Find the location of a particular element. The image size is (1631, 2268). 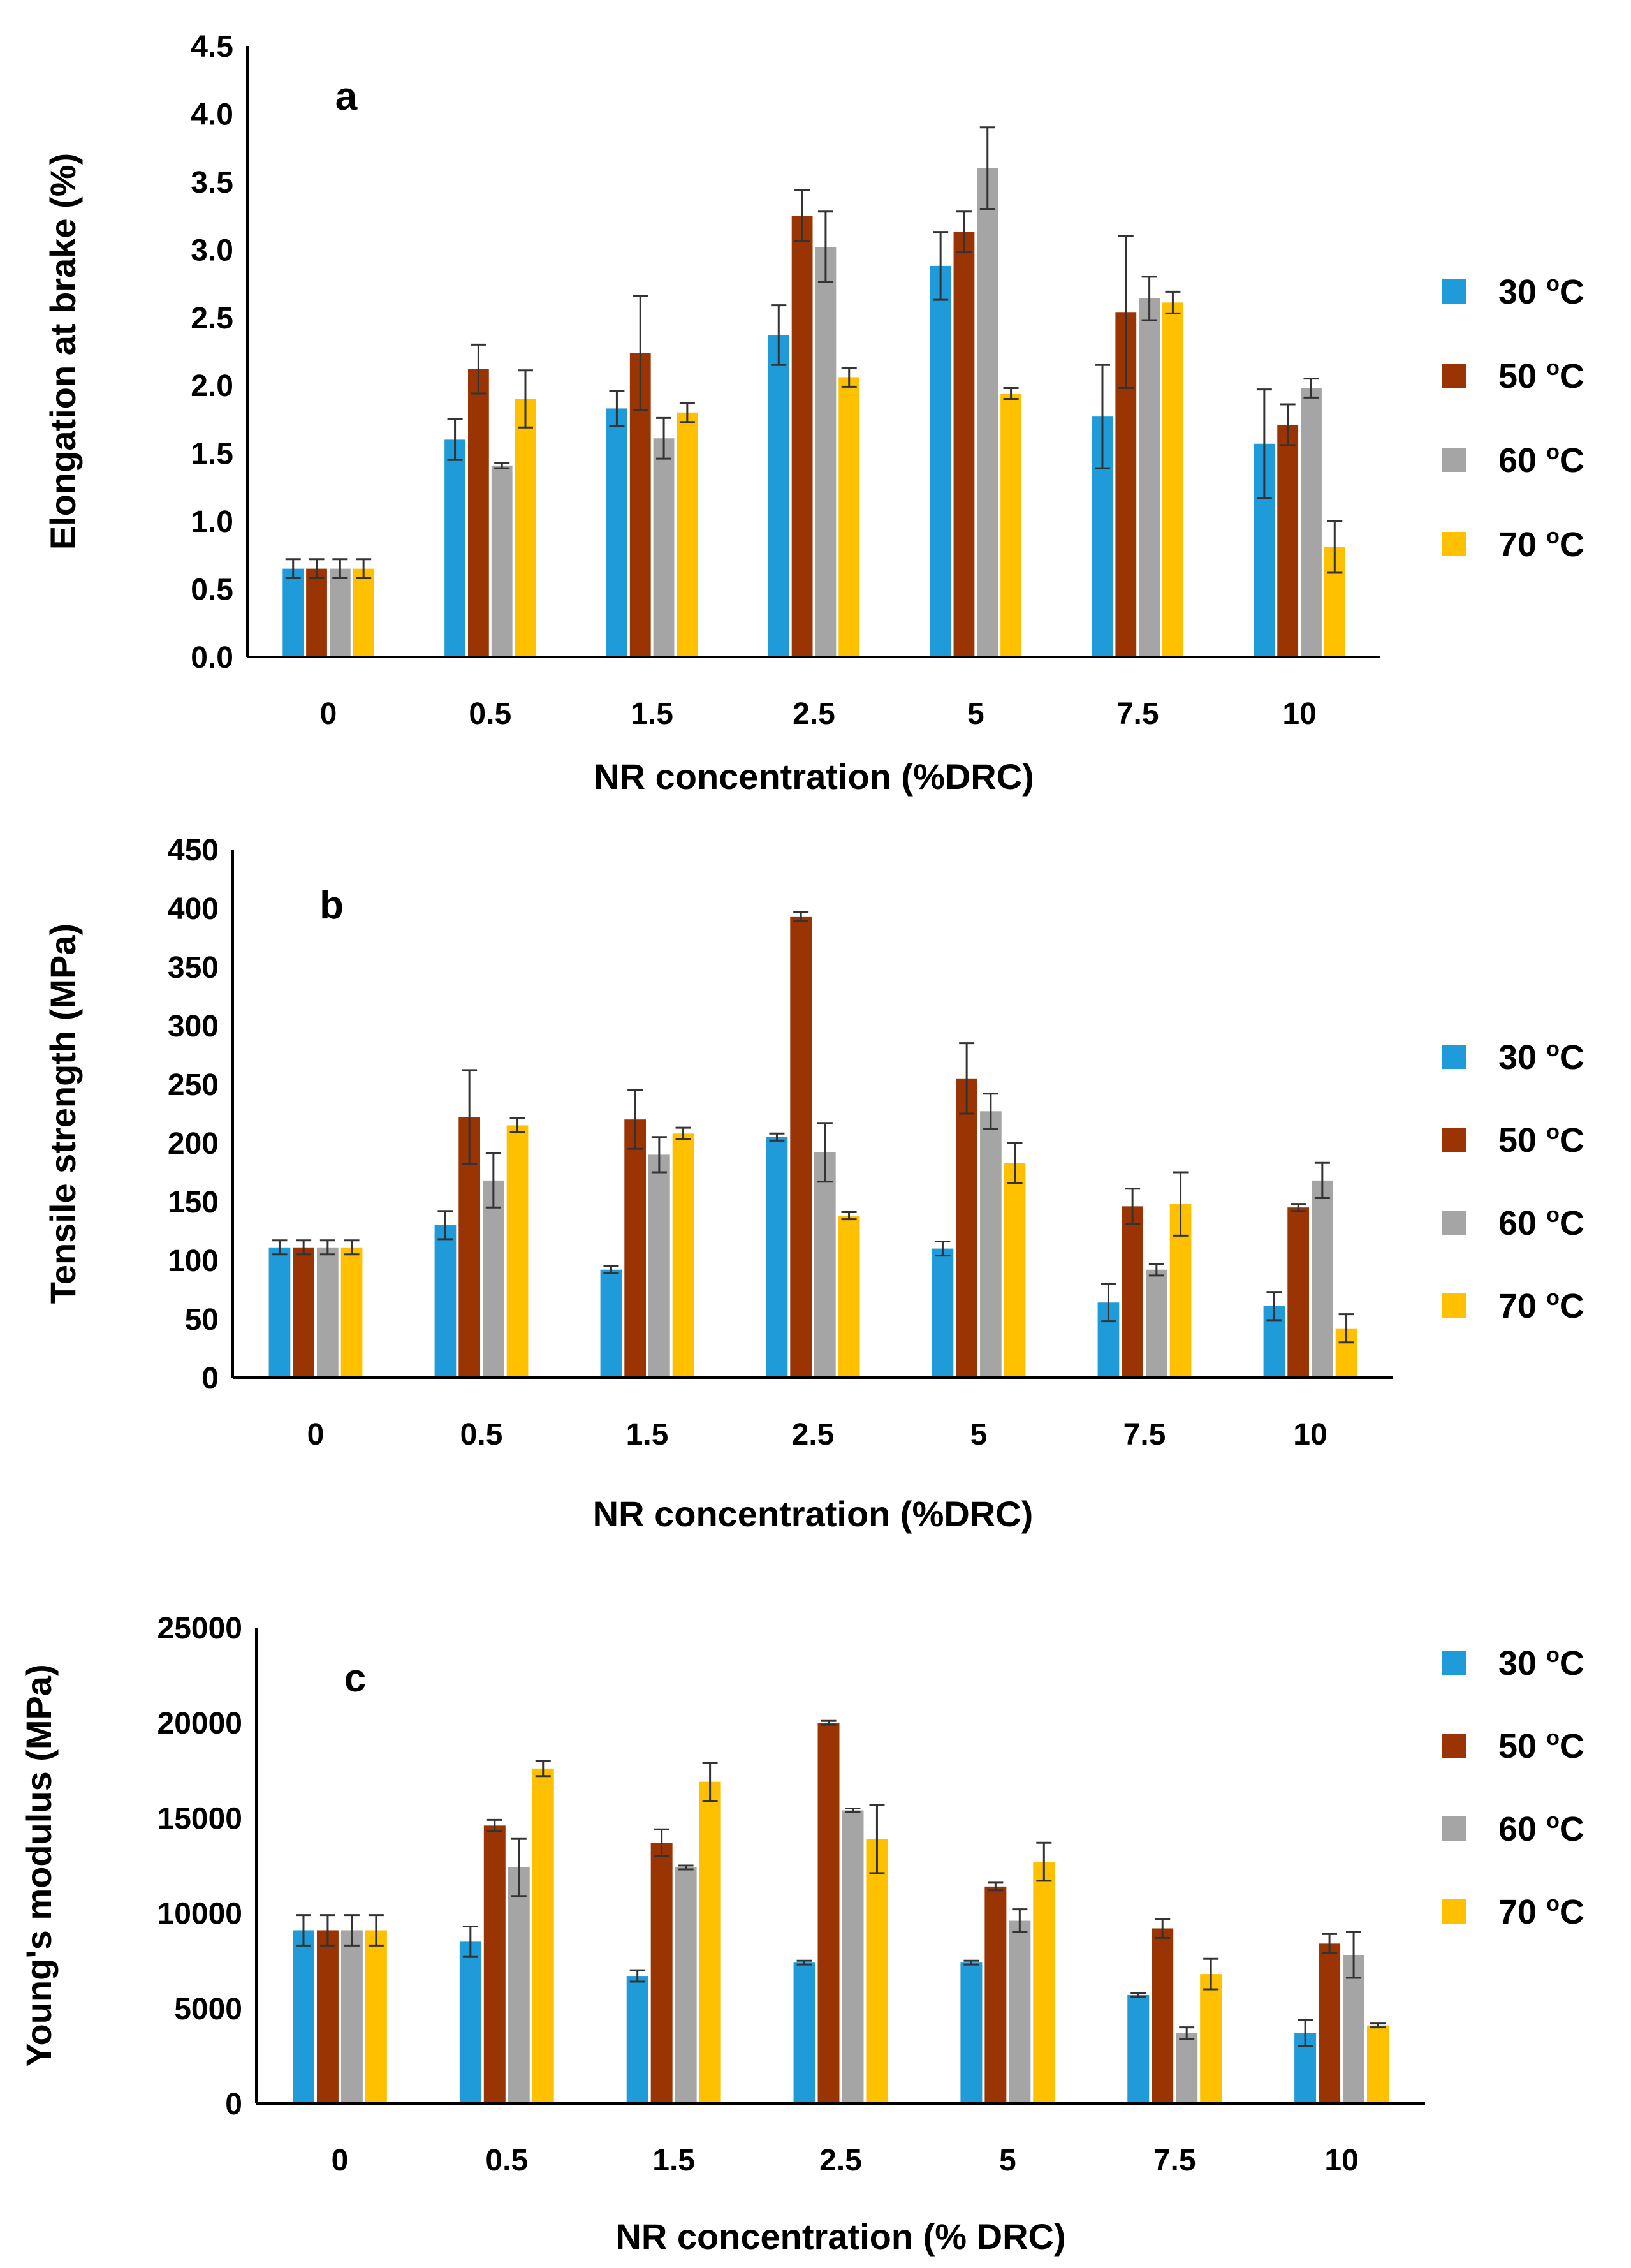

bar-c-60-oC-2.5 is located at coordinates (853, 1956).